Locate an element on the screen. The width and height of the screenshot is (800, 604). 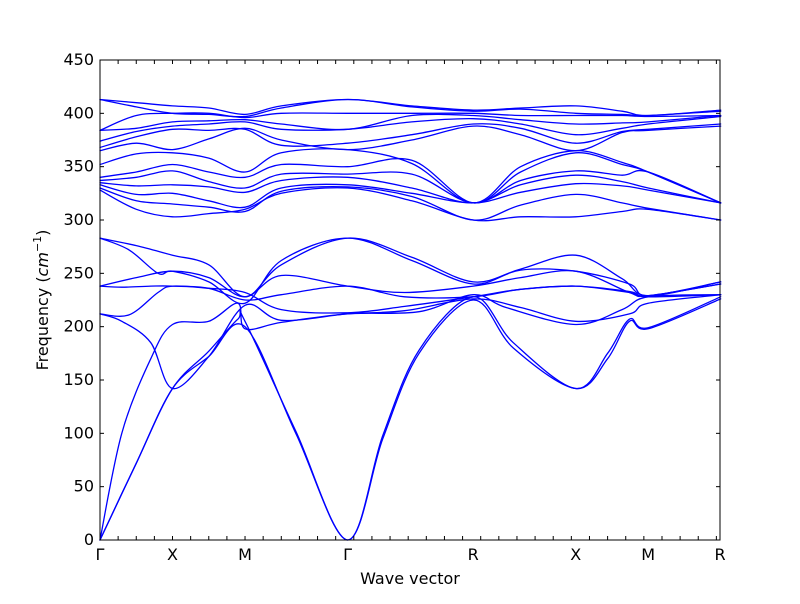
y-axis-label-close-paren: ) is located at coordinates (42, 233).